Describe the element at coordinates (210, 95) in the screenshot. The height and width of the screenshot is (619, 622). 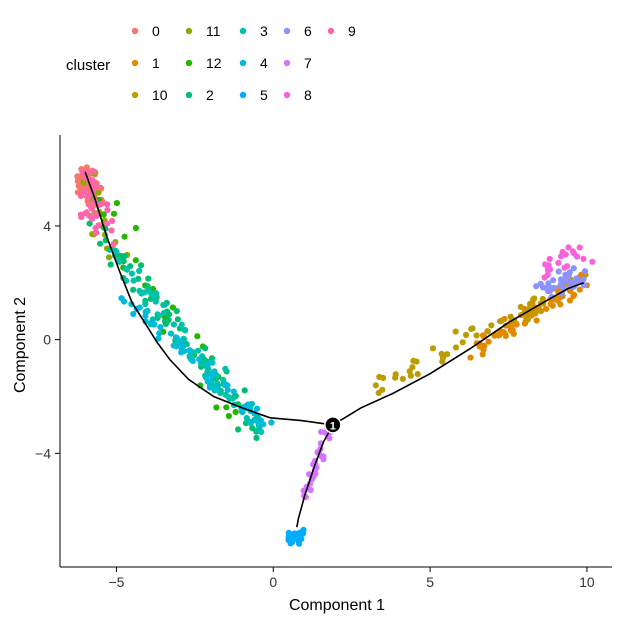
I see `legend-label-2: 2` at that location.